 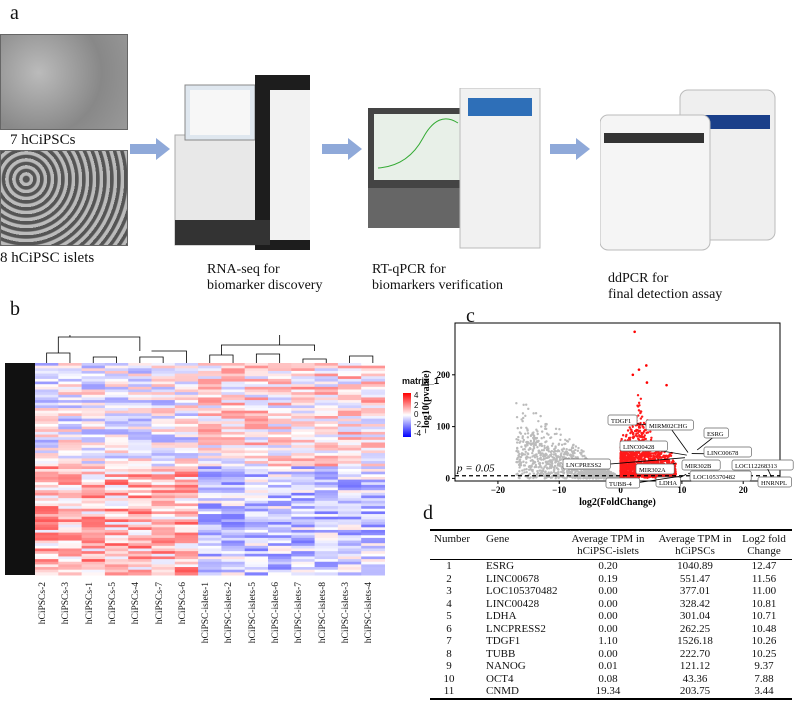 I want to click on arrow-icon, so click(x=342, y=149).